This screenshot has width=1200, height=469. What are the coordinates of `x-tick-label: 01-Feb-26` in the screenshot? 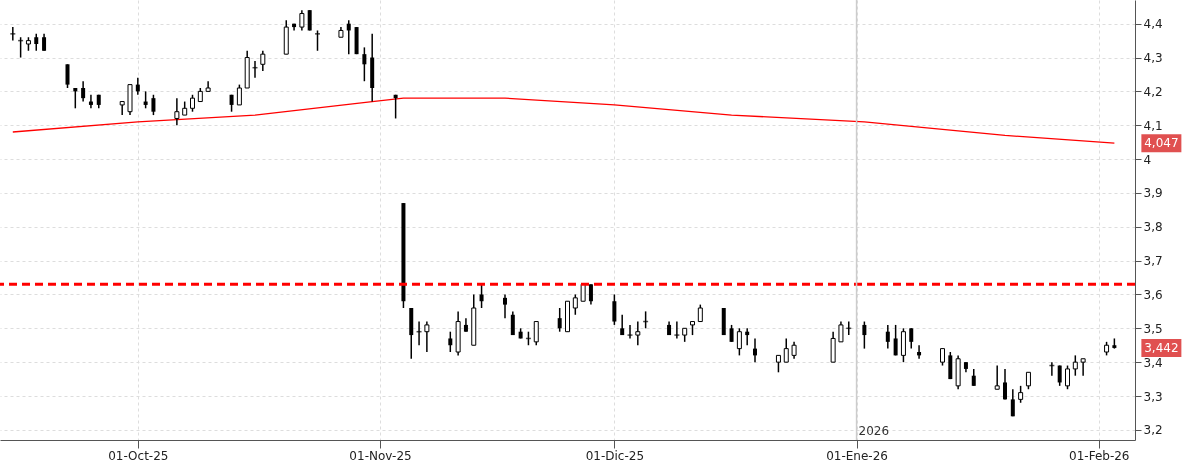 It's located at (1099, 455).